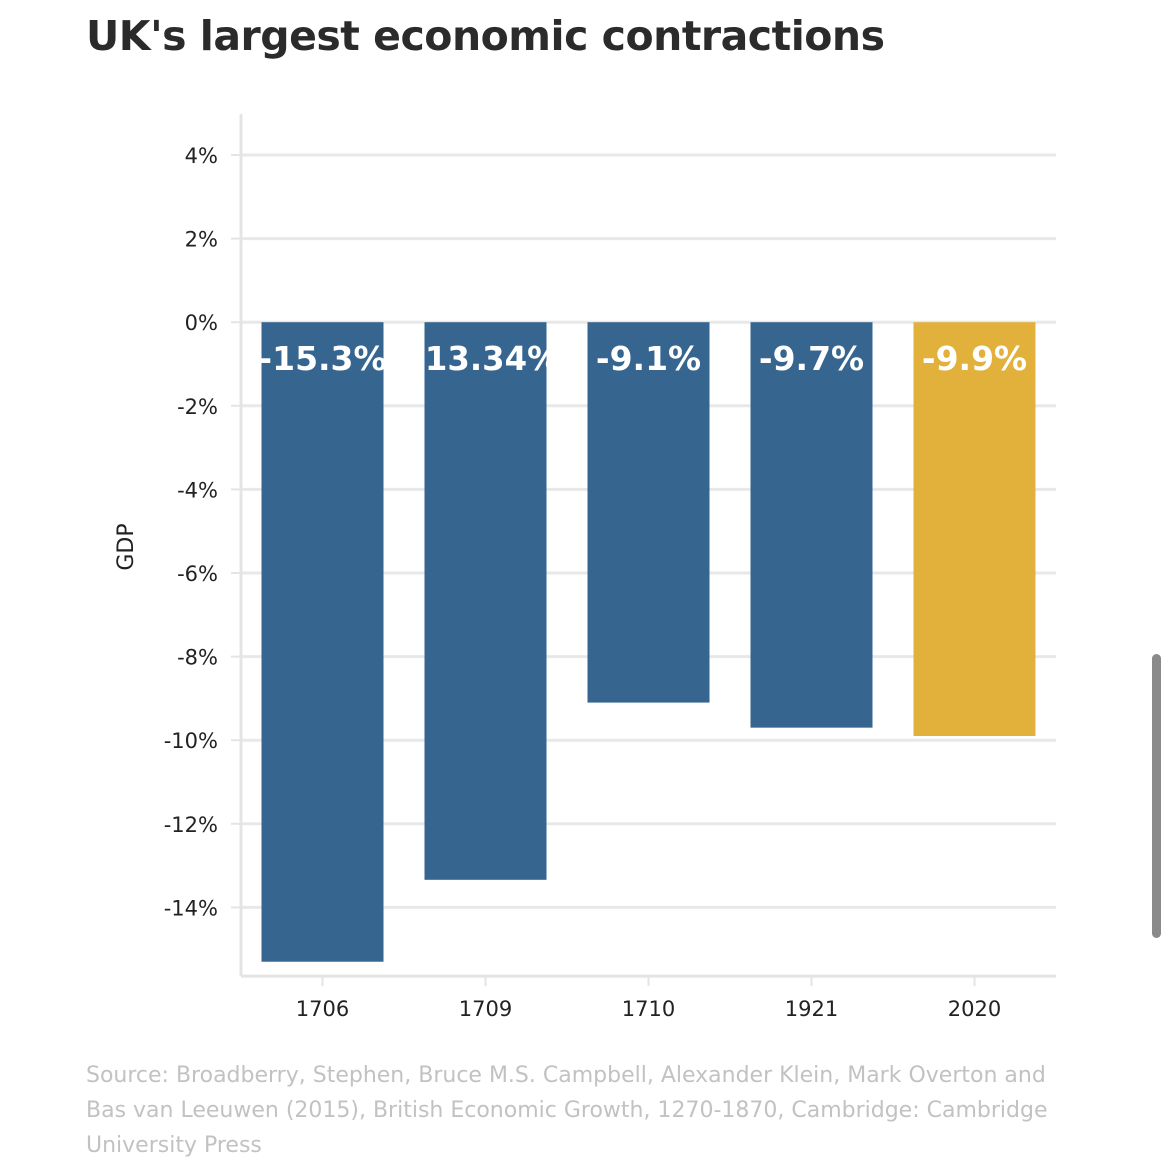 The height and width of the screenshot is (1173, 1170). I want to click on x-tick-label: 1709, so click(485, 1009).